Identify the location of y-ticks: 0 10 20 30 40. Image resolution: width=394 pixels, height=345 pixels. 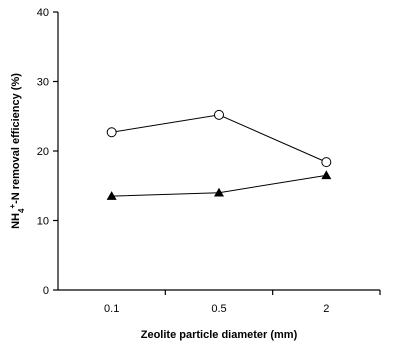
(47, 152).